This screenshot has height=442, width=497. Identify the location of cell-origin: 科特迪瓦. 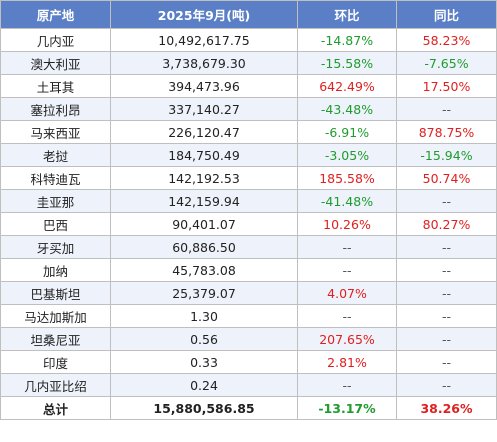
(55, 178).